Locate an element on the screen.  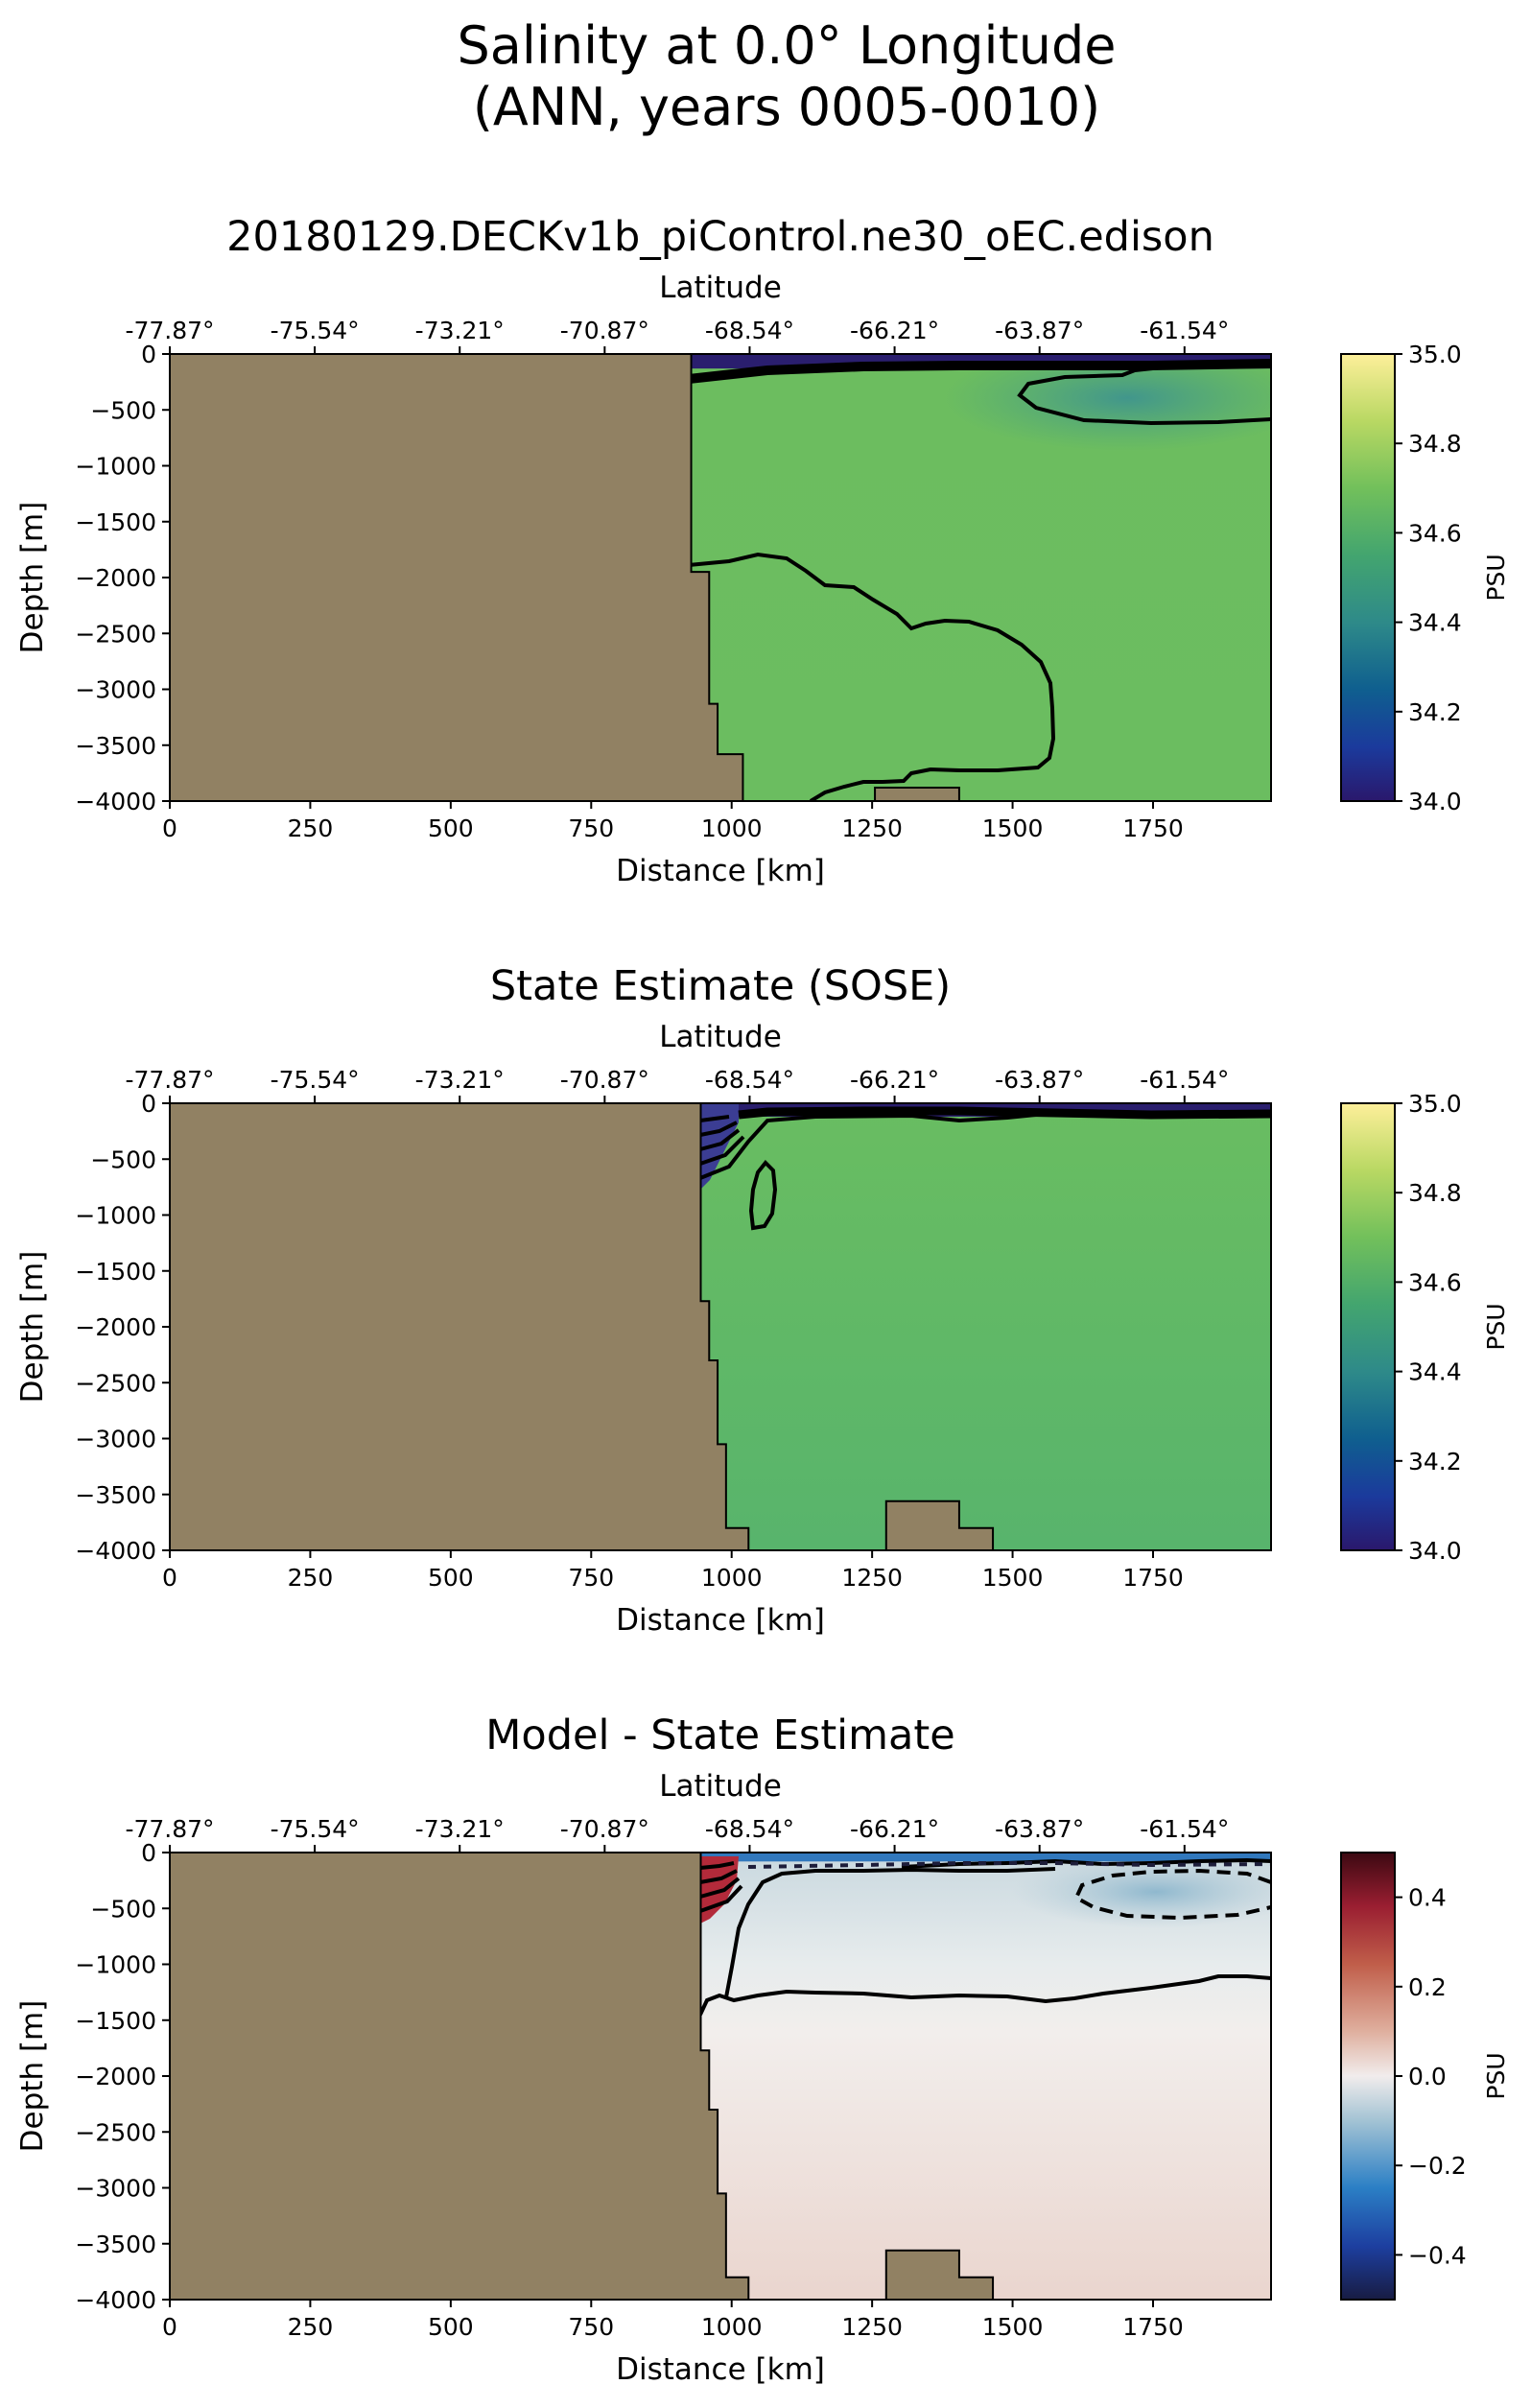
y-axis: 0 −500 −1000 −1500 −2000 −2500 −3000 −3500 −4000 is located at coordinates (122, 2076).